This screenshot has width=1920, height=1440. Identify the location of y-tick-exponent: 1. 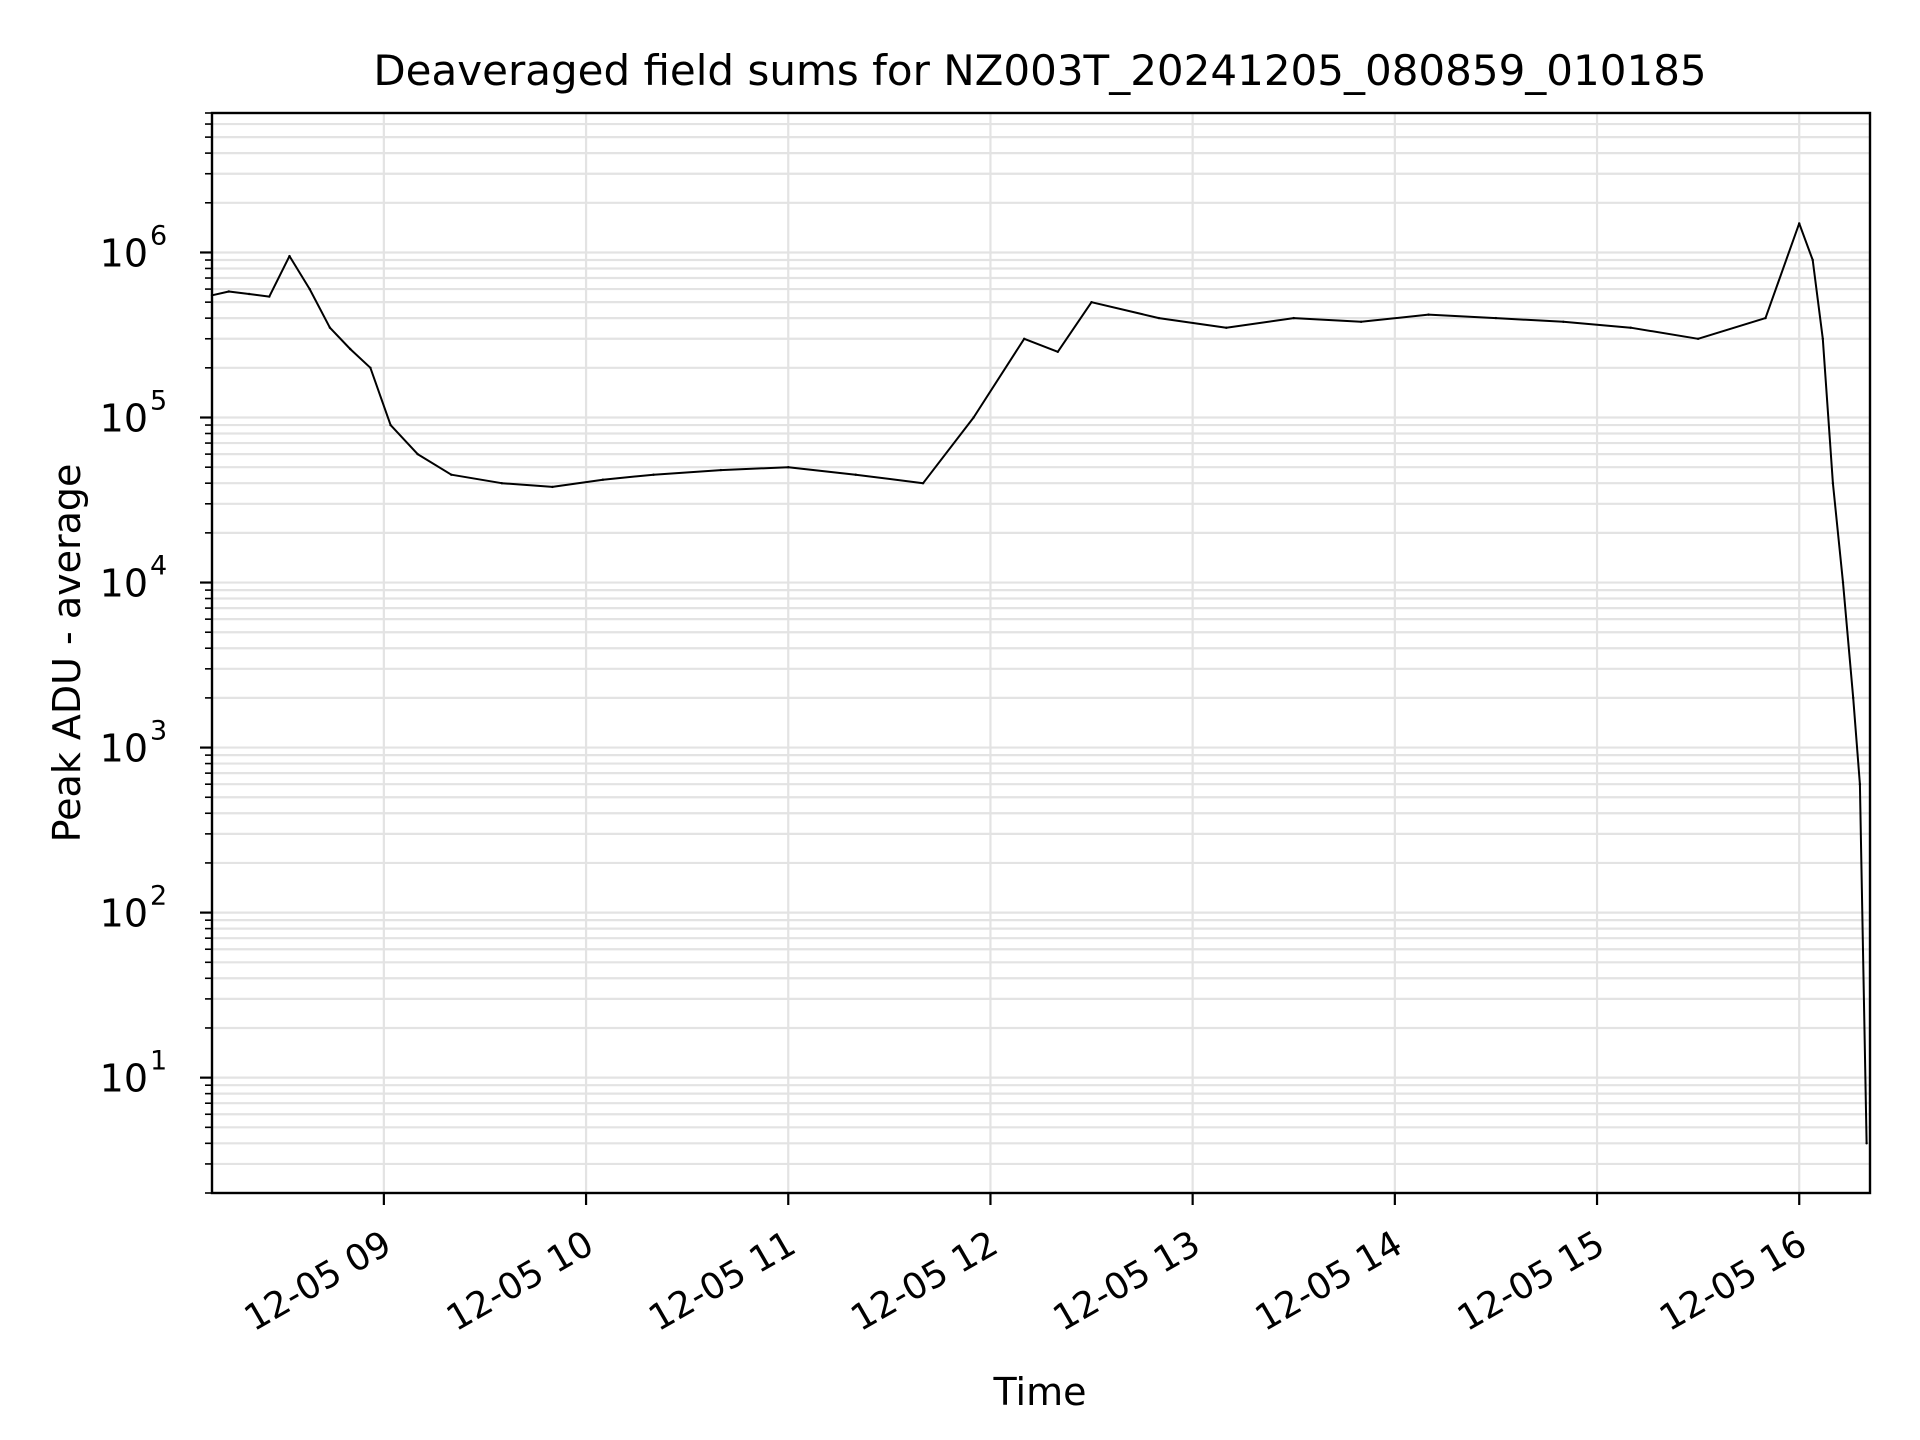
(158, 1061).